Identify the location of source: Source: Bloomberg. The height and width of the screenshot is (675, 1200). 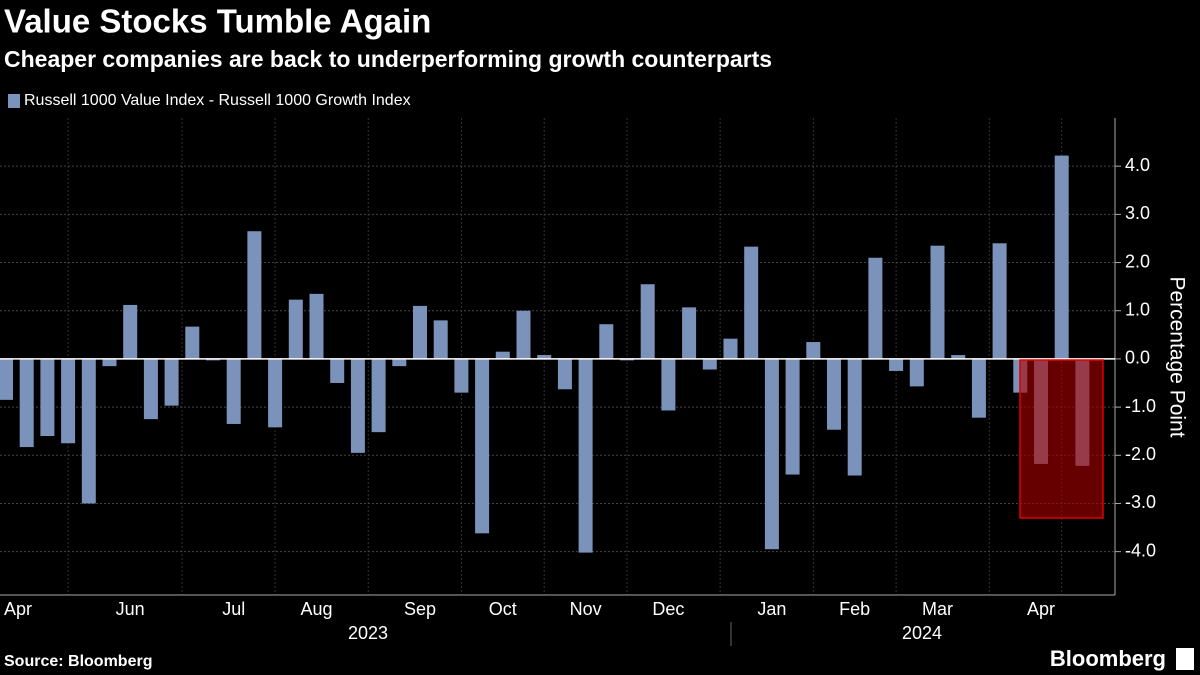
(78, 661).